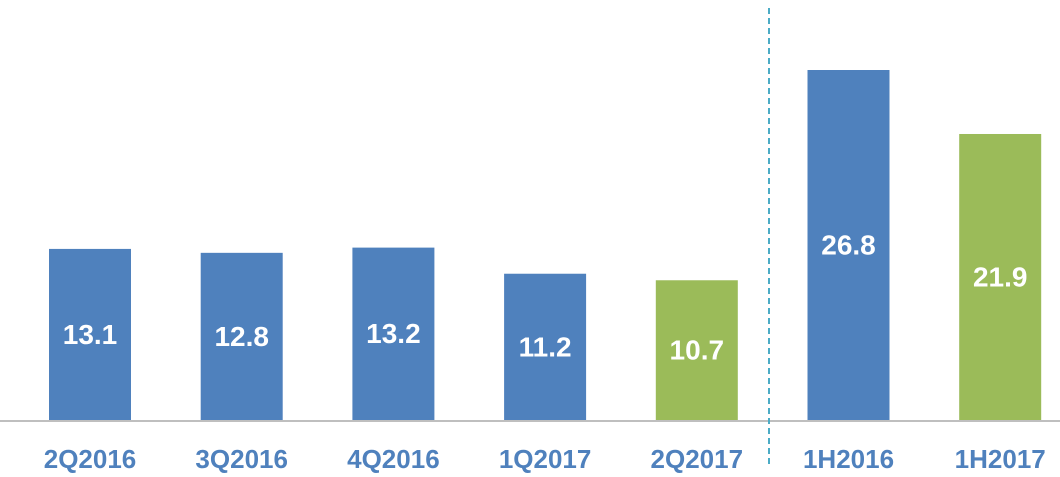  I want to click on x-tick-label: 1H2016, so click(848, 459).